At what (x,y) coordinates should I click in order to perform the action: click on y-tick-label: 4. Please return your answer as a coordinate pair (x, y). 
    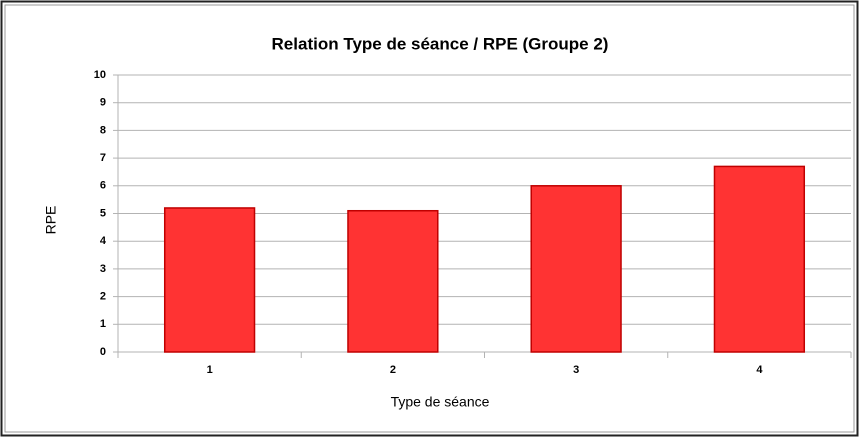
    Looking at the image, I should click on (103, 241).